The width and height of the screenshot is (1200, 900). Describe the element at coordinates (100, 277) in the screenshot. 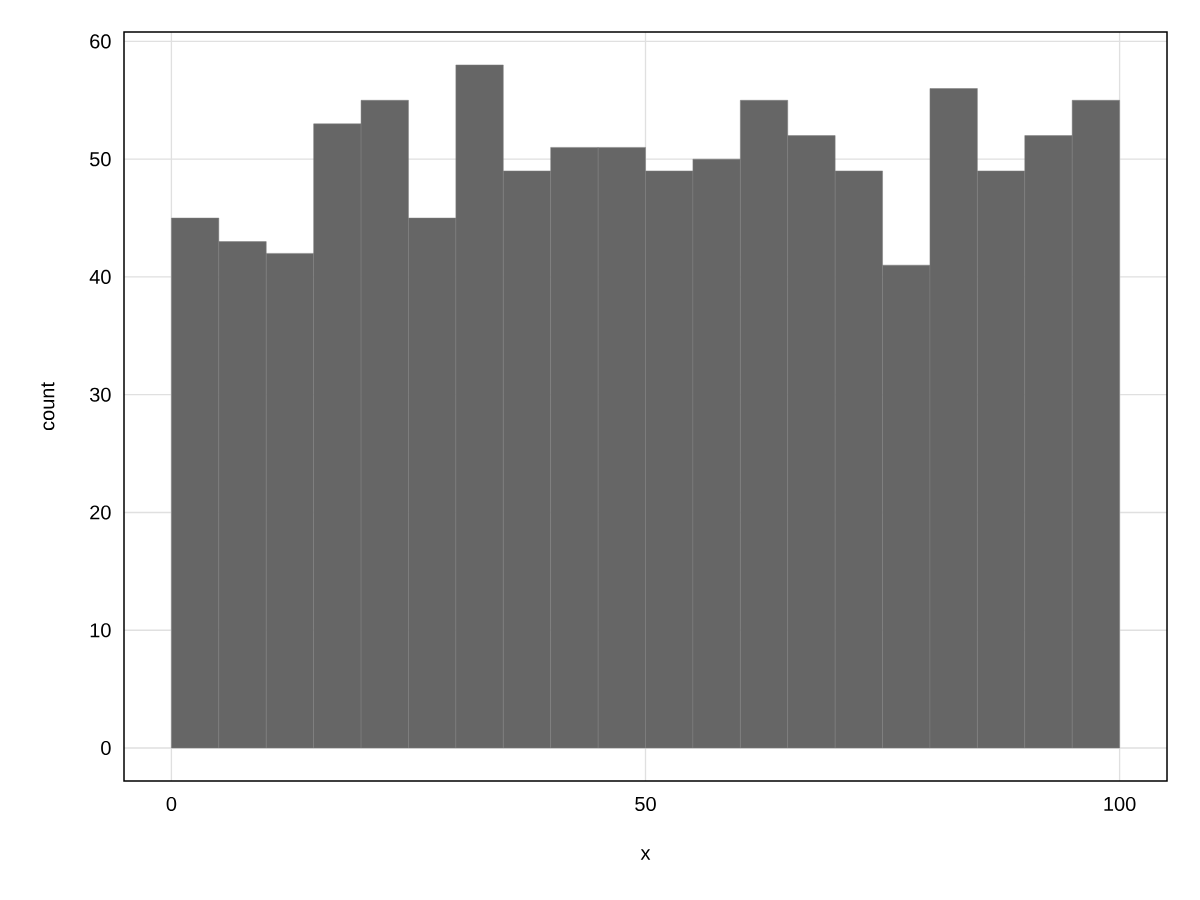

I see `y-tick-label: 40` at that location.